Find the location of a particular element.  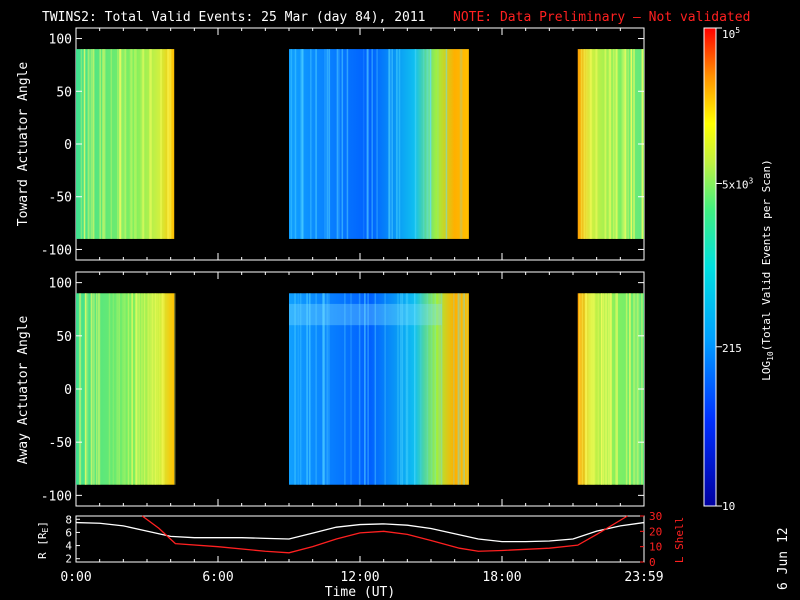

radius-line is located at coordinates (360, 532).